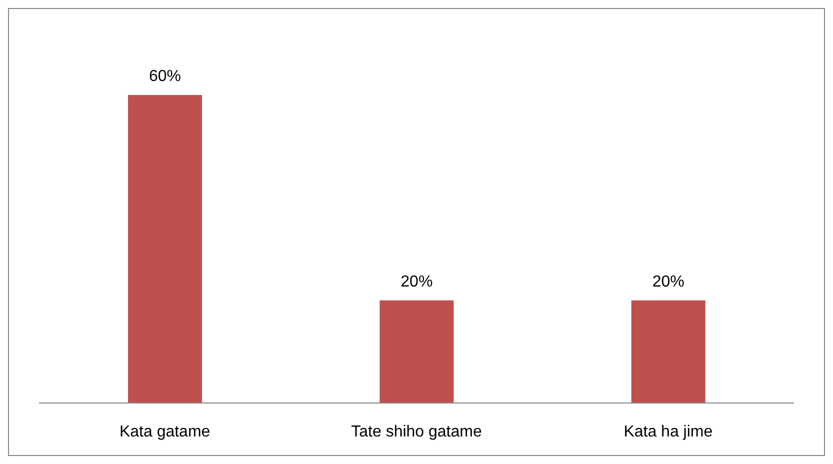 The width and height of the screenshot is (833, 464). I want to click on x-tick-label: Tate shiho gatame, so click(416, 431).